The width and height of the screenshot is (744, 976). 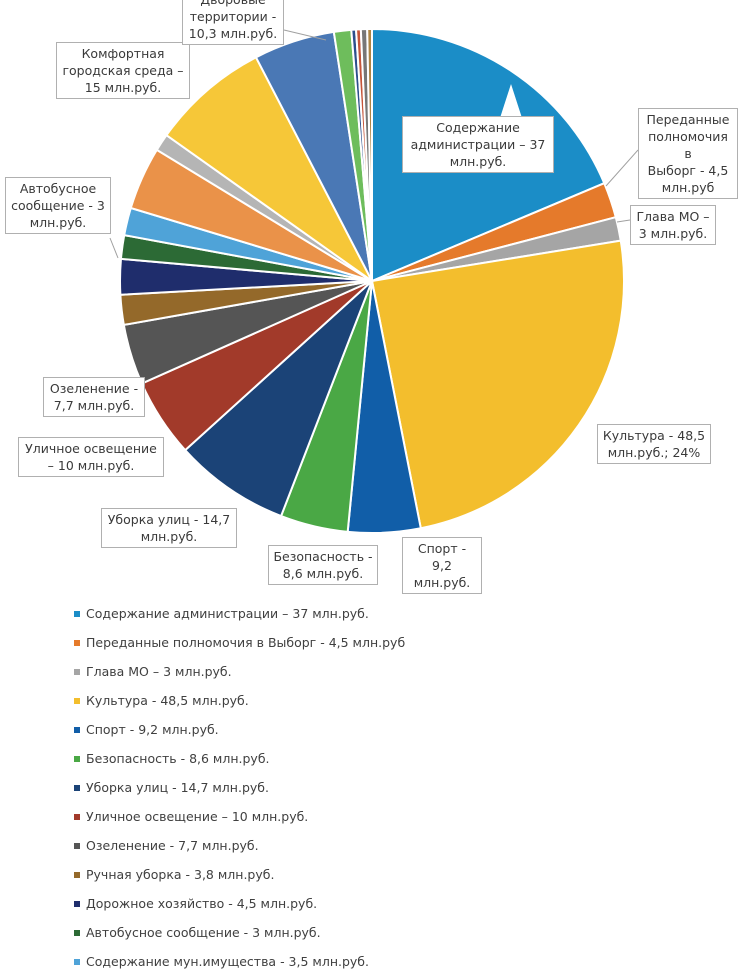 I want to click on legend-label: Озеленение - 7,7 млн.руб., so click(x=172, y=845).